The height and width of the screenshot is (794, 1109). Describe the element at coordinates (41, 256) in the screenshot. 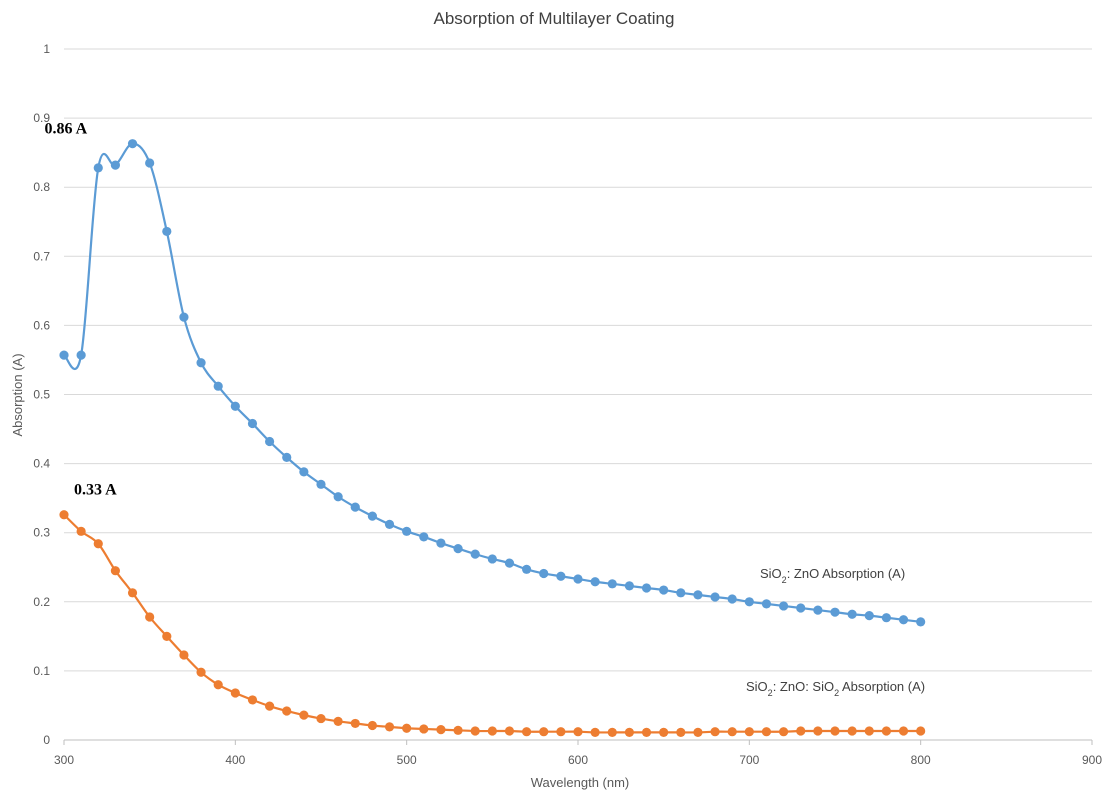

I see `y-tick-label: 0.7` at that location.